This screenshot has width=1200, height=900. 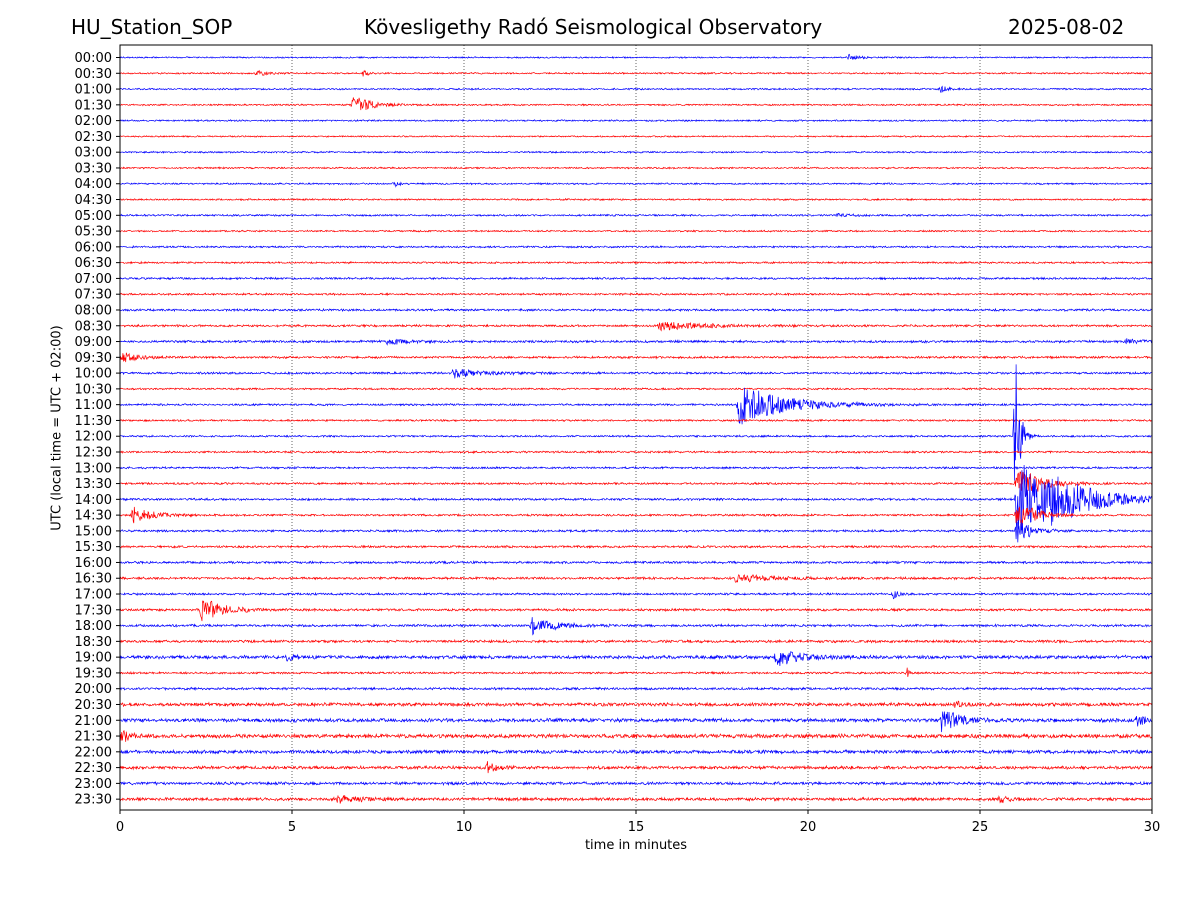 What do you see at coordinates (93, 247) in the screenshot?
I see `y-tick-label: 06:00` at bounding box center [93, 247].